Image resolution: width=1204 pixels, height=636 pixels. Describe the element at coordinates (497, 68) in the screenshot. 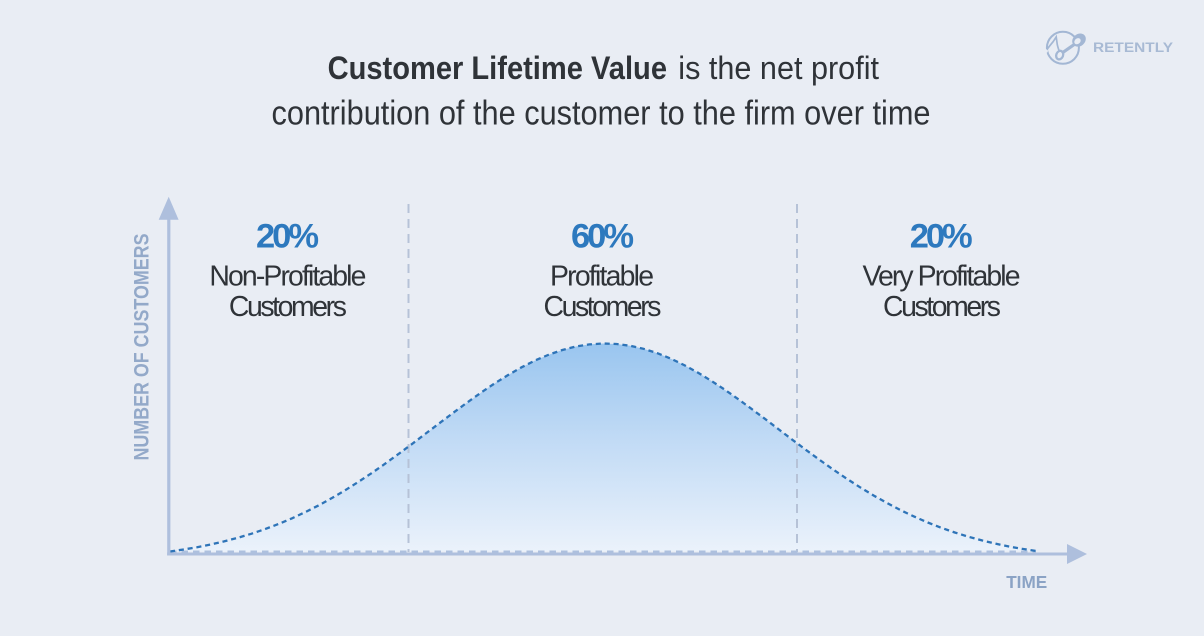

I see `svg-text: Customer Lifetime Value` at that location.